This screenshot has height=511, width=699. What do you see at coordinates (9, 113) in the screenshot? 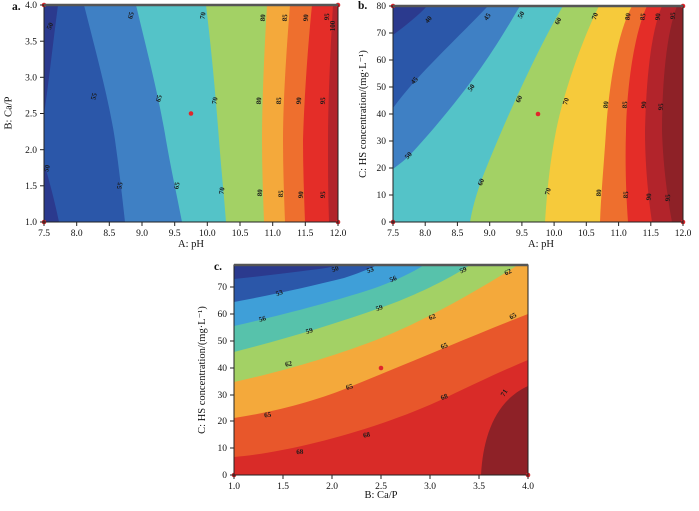
I see `y-axis-title-a: B: Ca/P` at bounding box center [9, 113].